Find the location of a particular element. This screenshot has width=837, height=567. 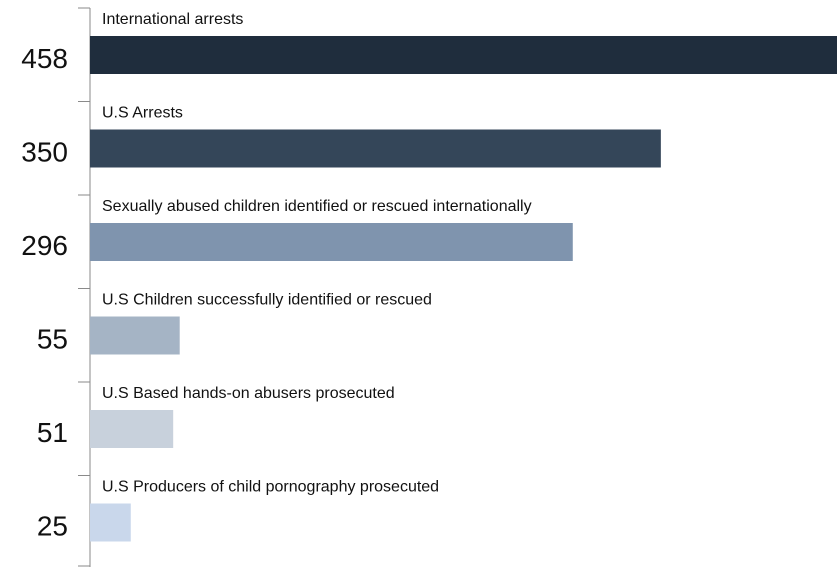

bar-value-label: 350 is located at coordinates (44, 152).